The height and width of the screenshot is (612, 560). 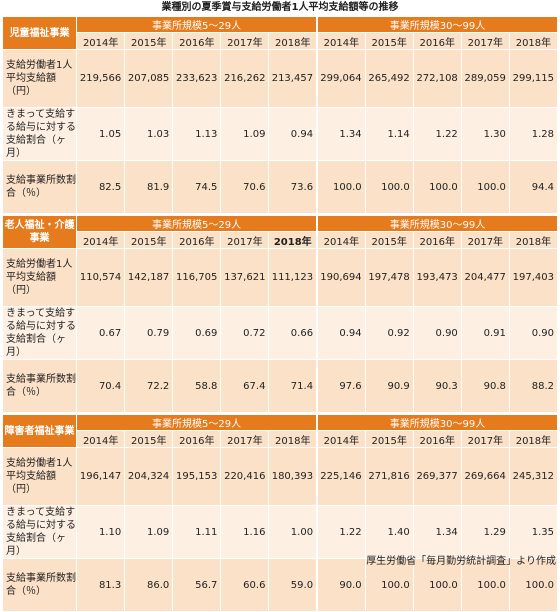 I want to click on section-name: 児童福祉事業, so click(x=39, y=33).